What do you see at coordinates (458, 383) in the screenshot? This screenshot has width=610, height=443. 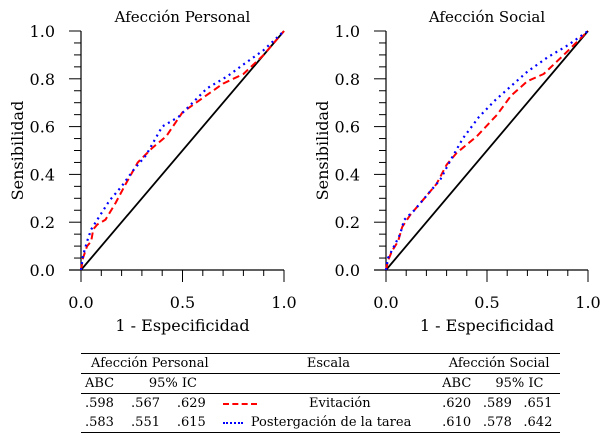 I see `subheader-right-abc: ABC` at bounding box center [458, 383].